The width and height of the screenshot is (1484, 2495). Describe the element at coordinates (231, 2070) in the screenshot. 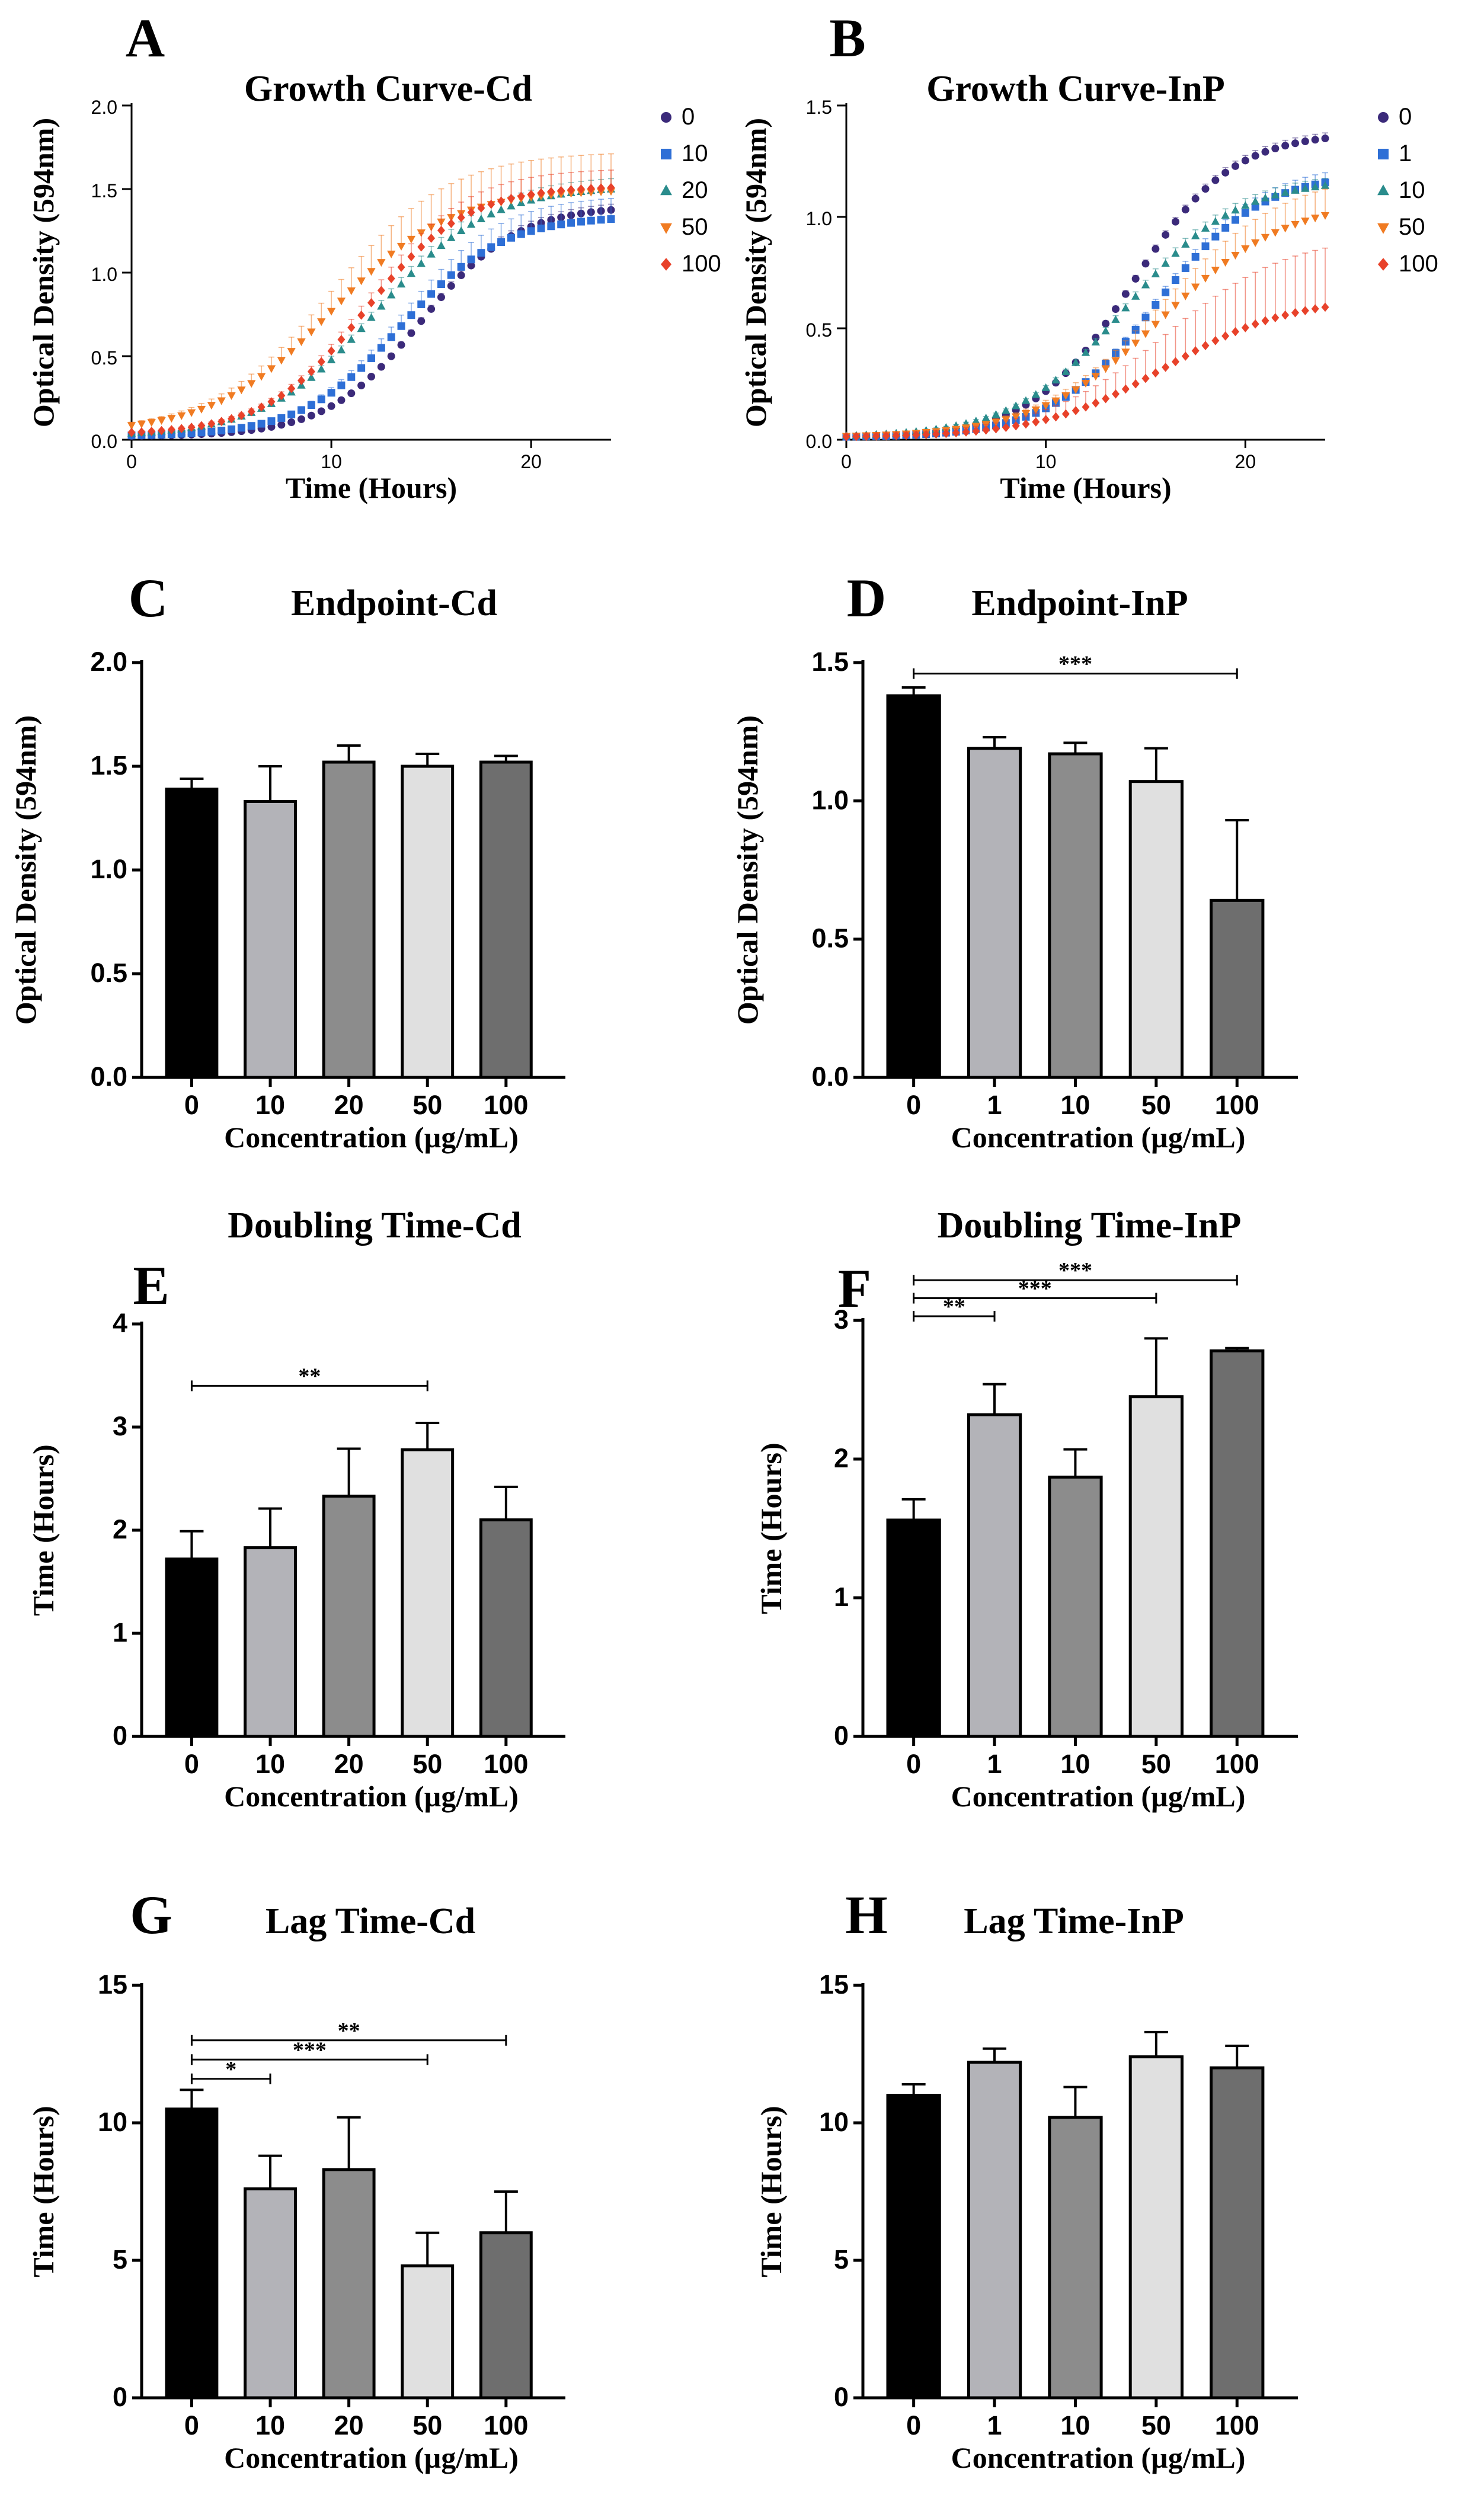

I see `significance-bracket: *` at that location.